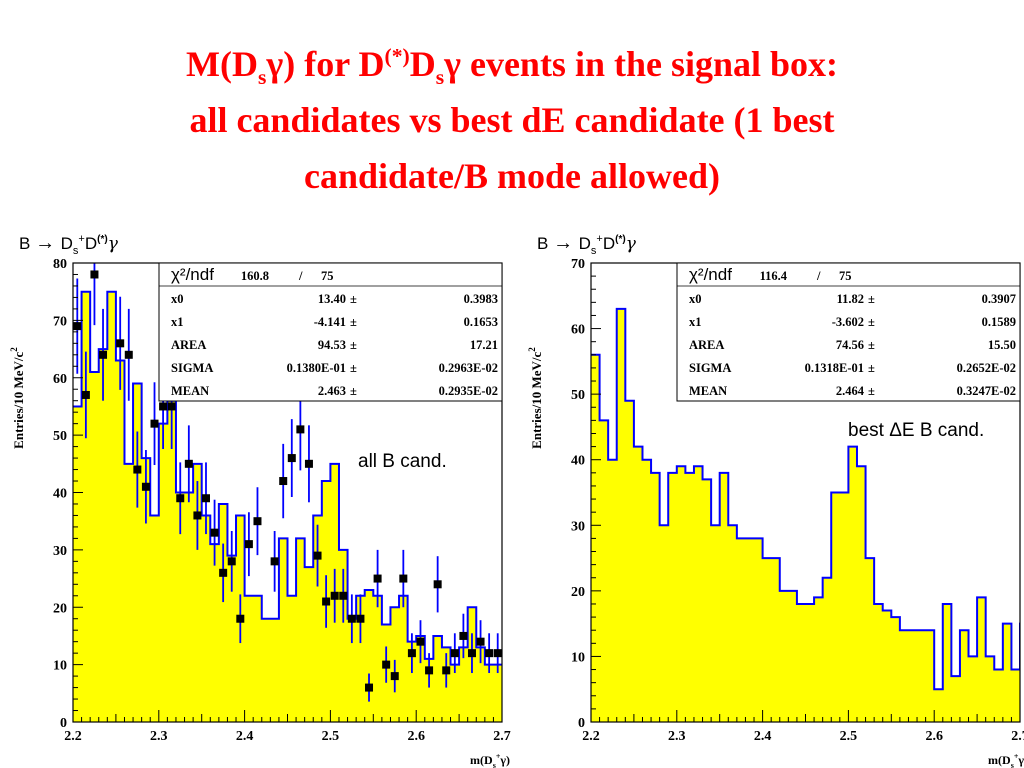 The height and width of the screenshot is (768, 1024). Describe the element at coordinates (850, 299) in the screenshot. I see `stat-value: 11.82` at that location.